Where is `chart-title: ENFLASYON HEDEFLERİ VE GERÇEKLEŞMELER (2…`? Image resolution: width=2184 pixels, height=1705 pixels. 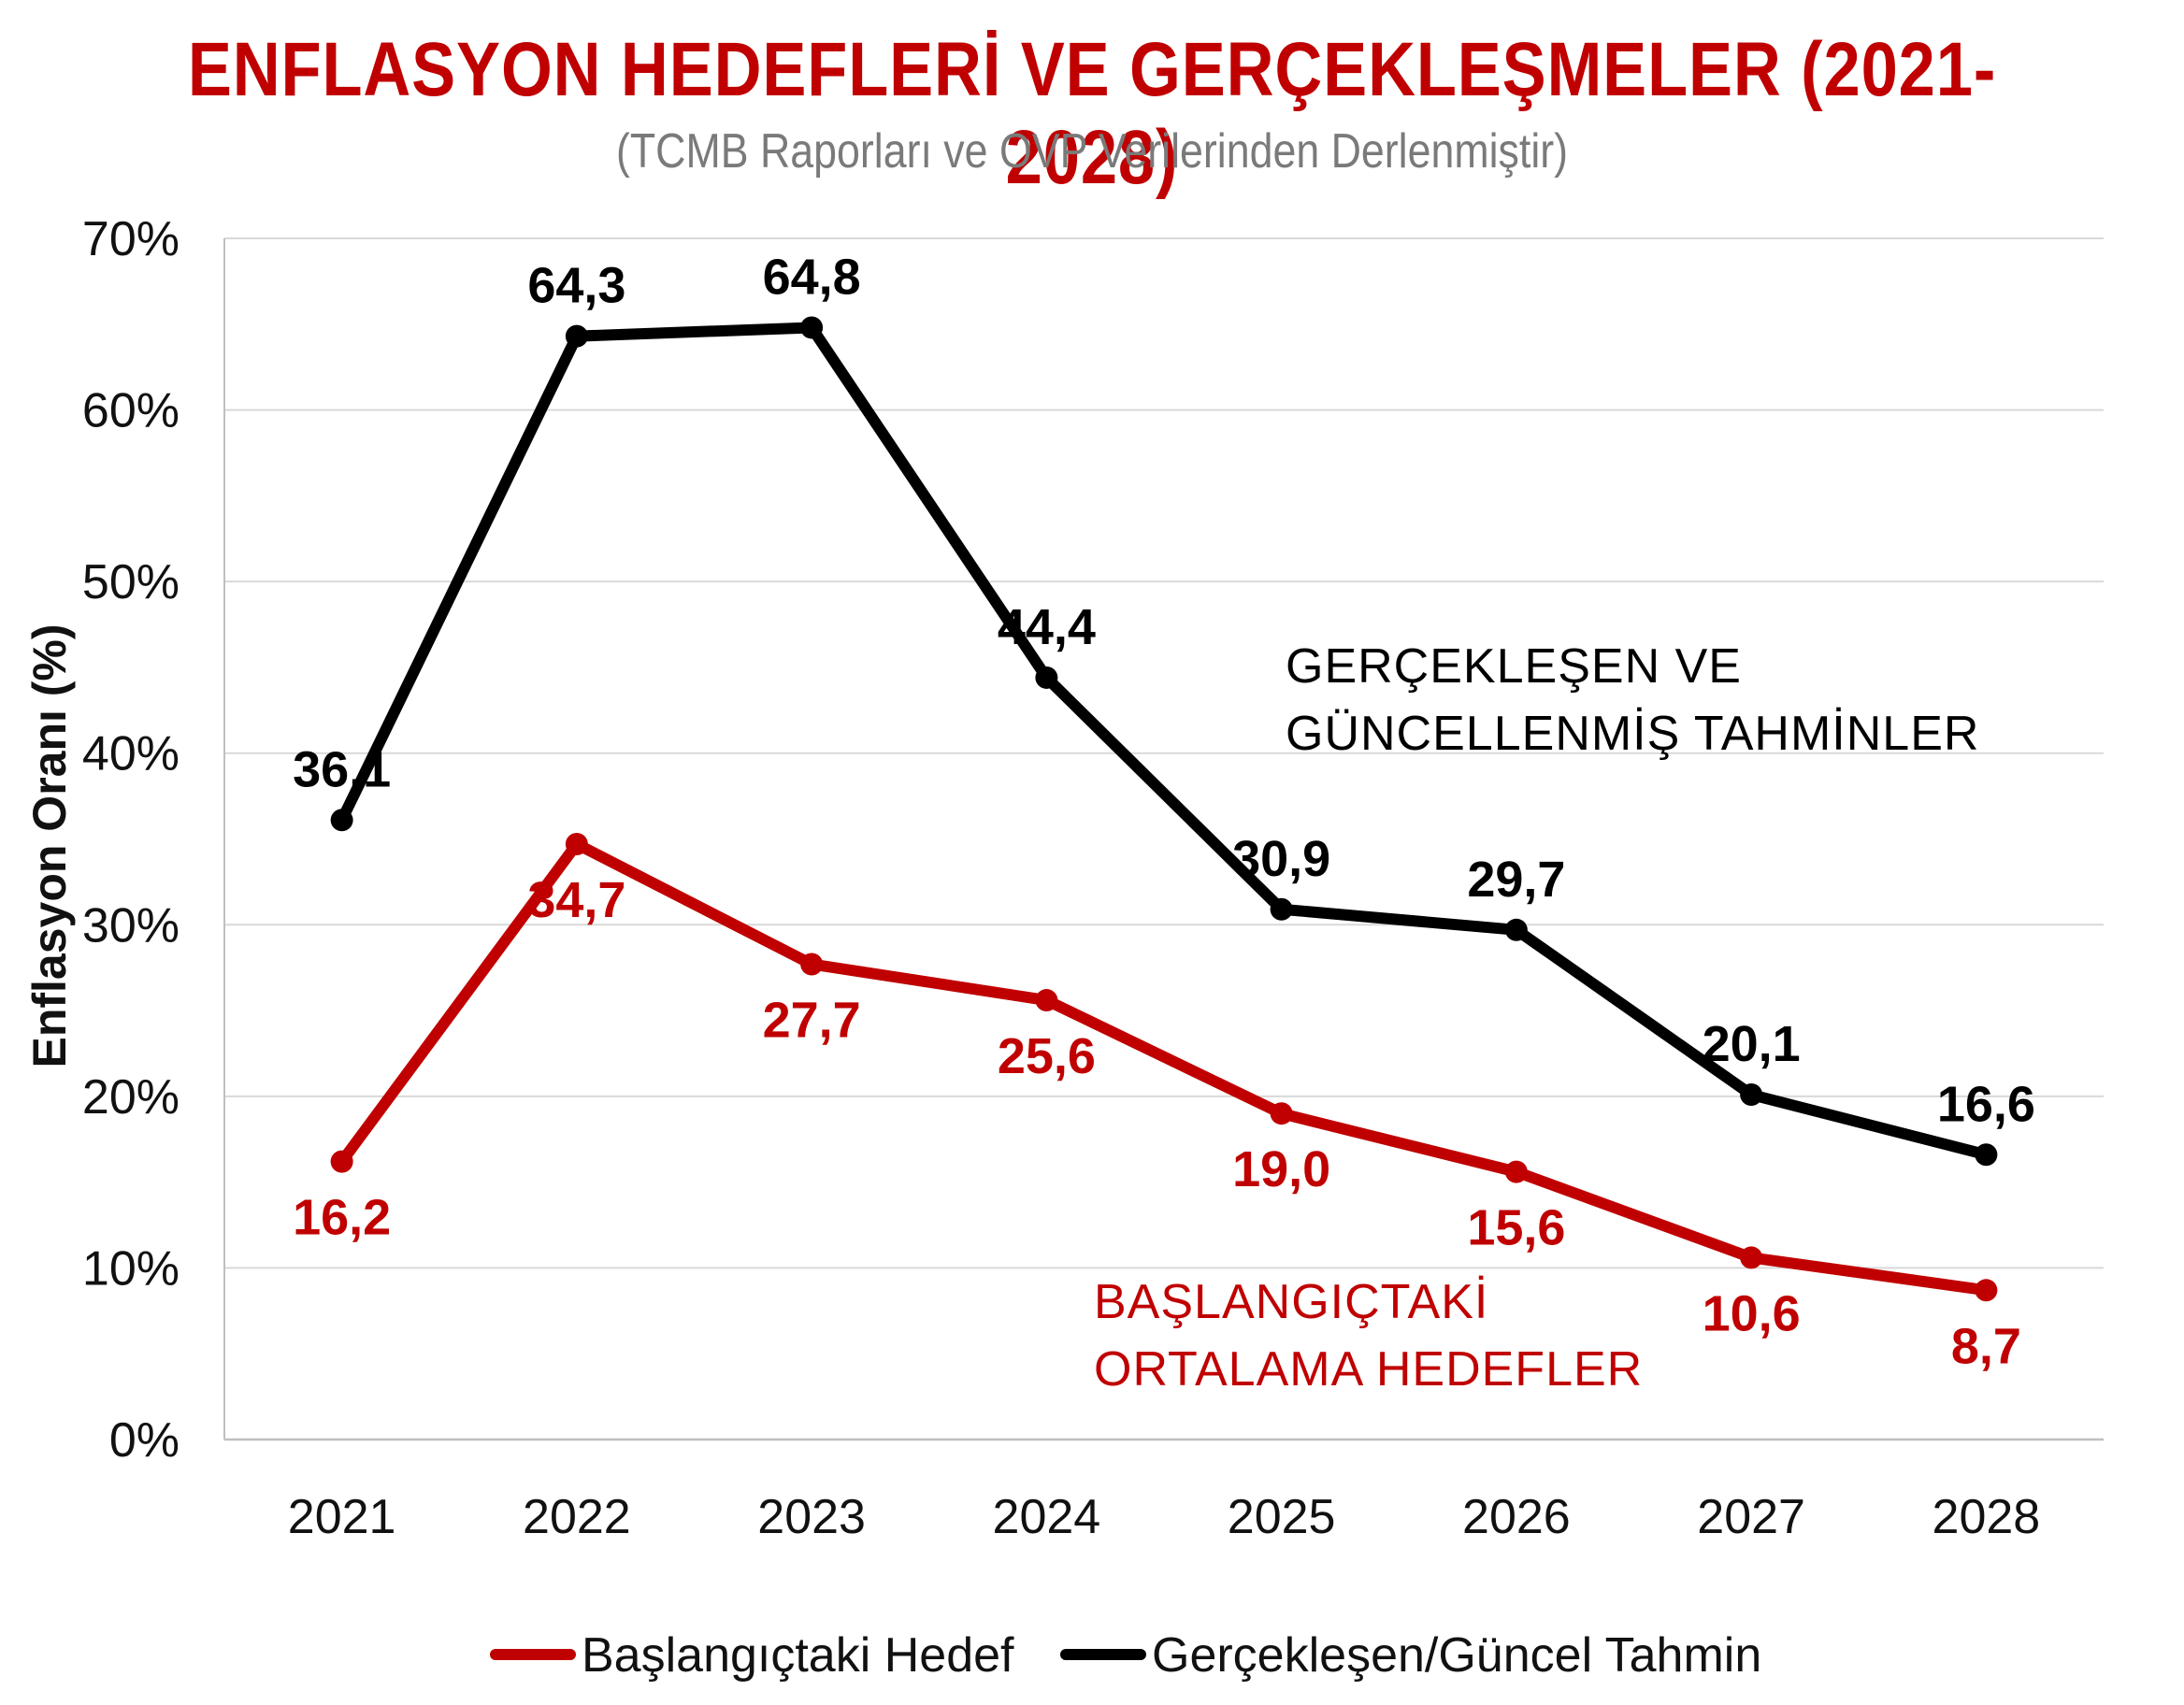
chart-title: ENFLASYON HEDEFLERİ VE GERÇEKLEŞMELER (2… is located at coordinates (1092, 113).